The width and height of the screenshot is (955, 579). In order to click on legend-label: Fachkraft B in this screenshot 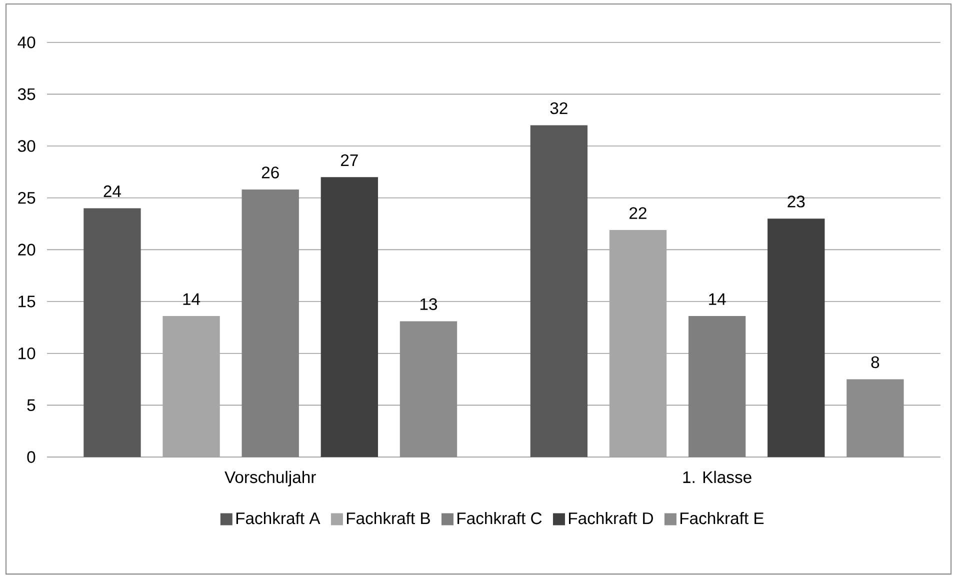, I will do `click(388, 518)`.